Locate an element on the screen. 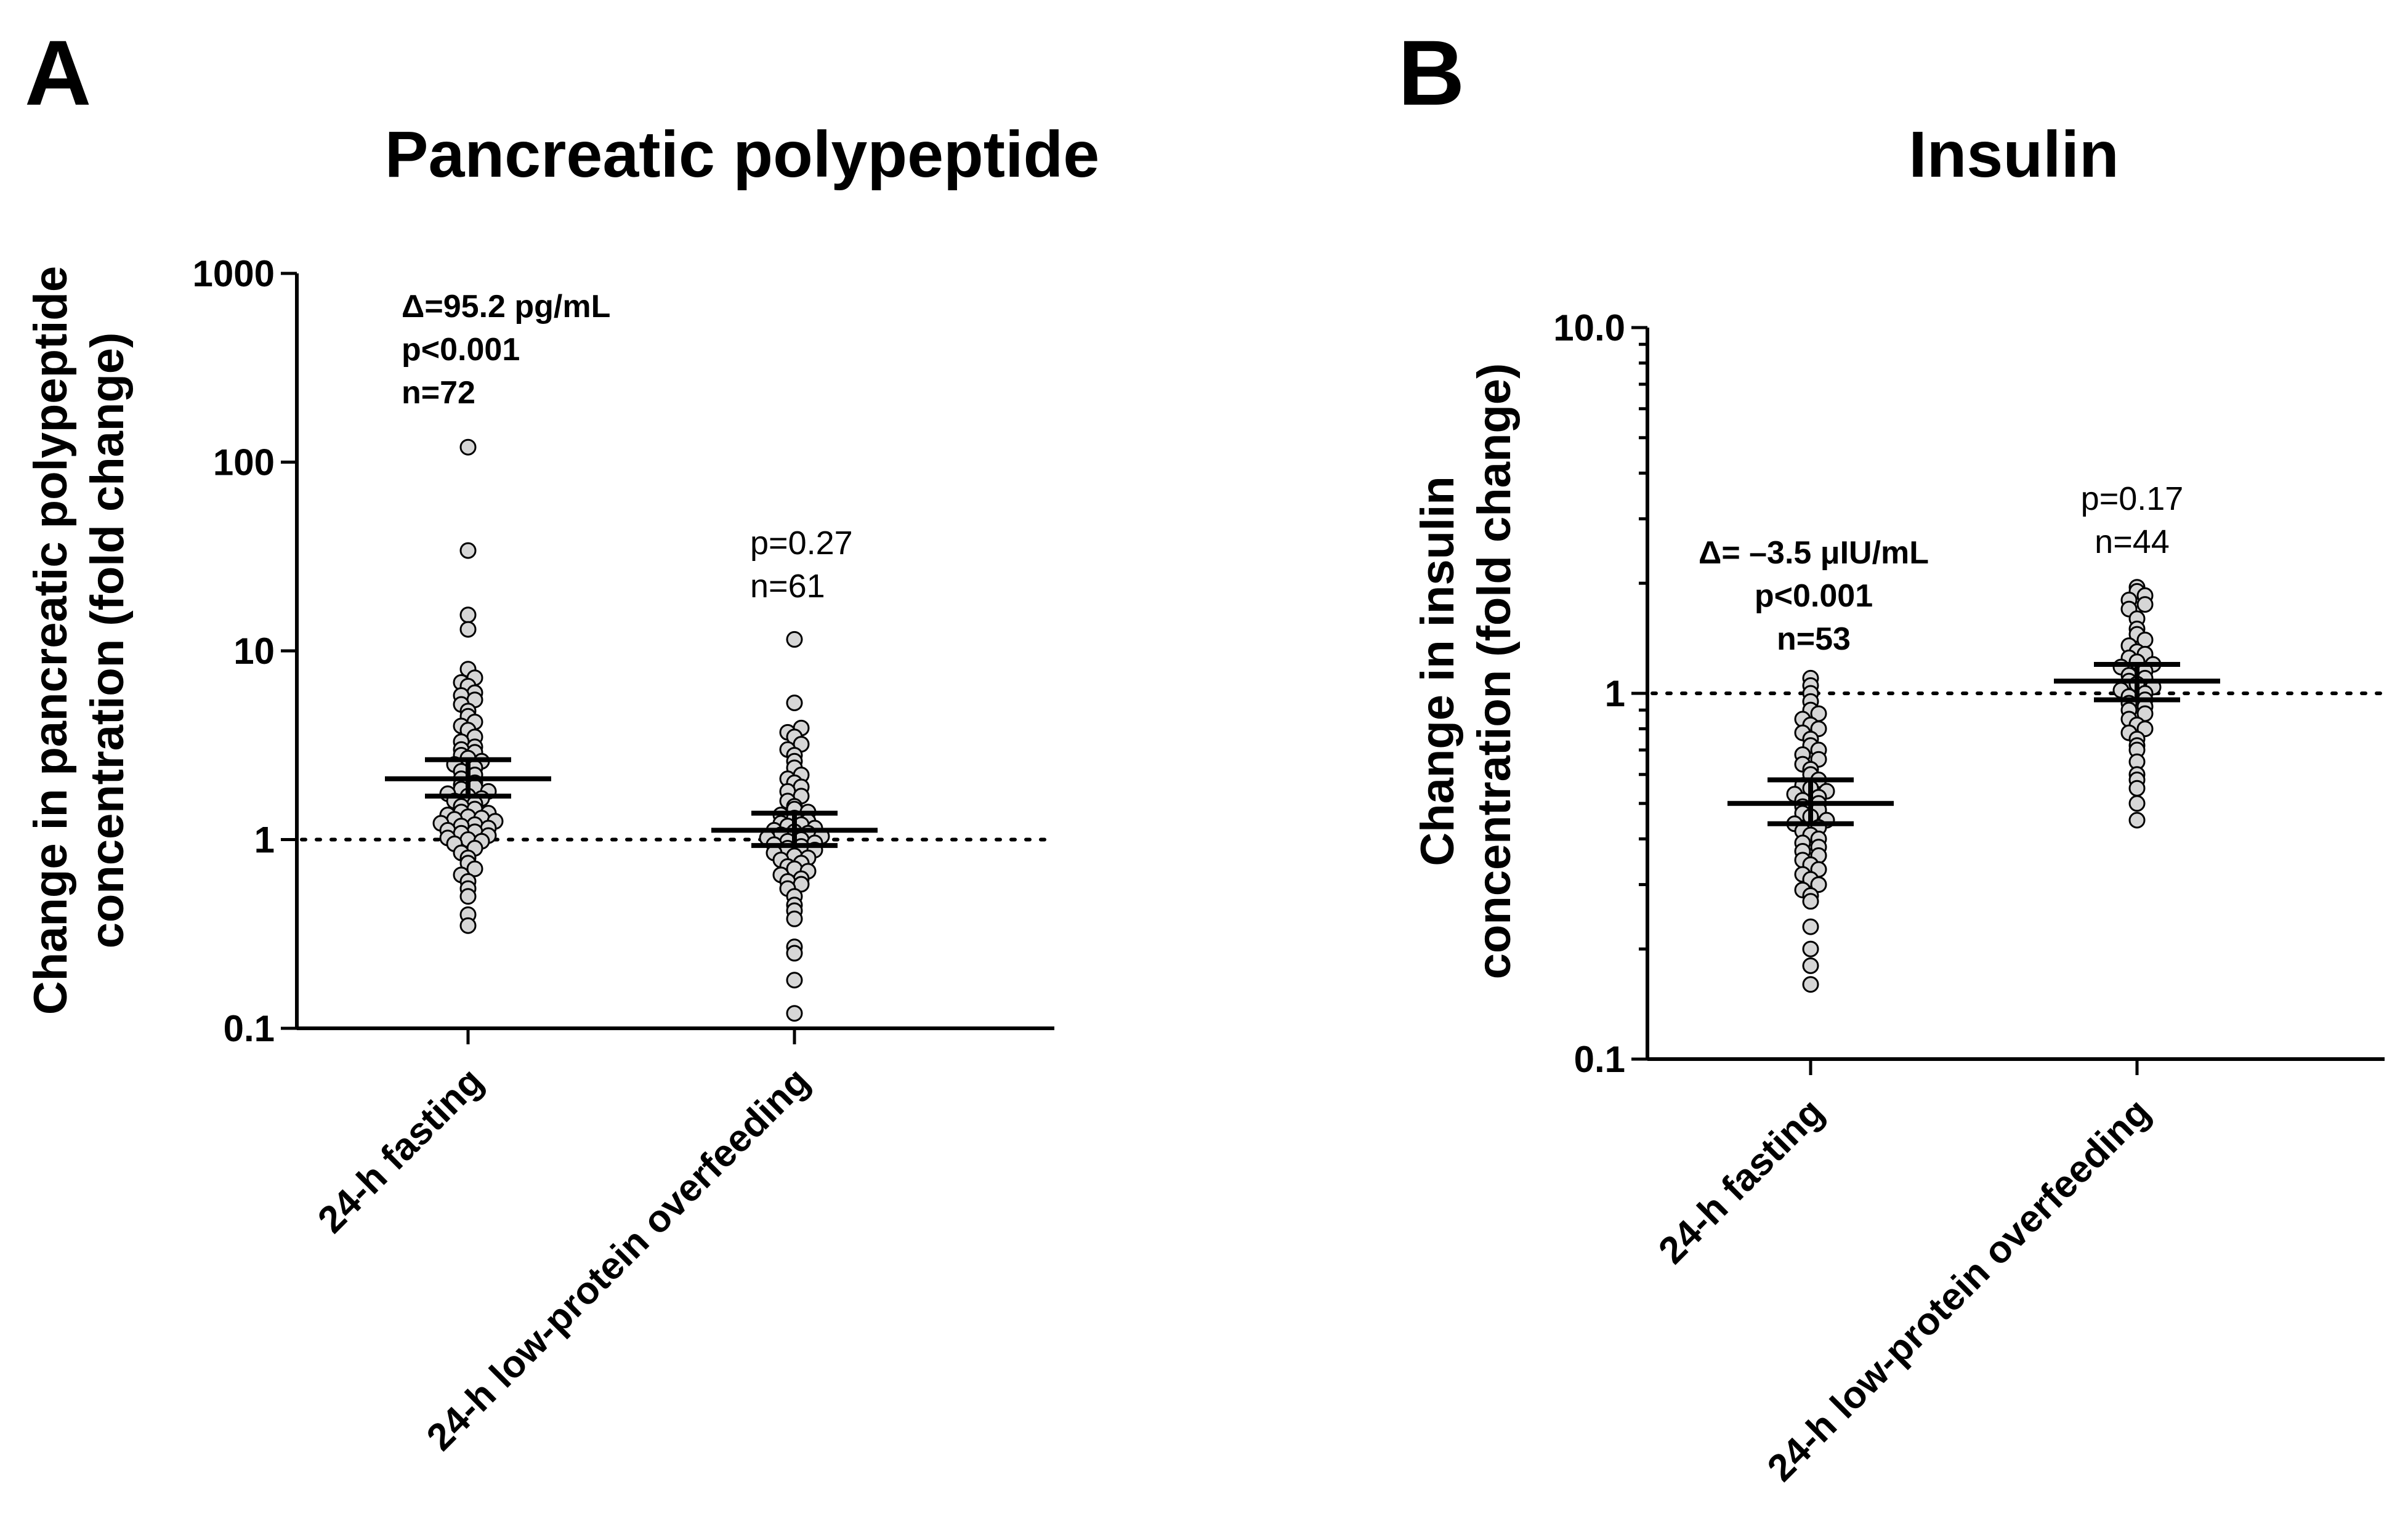  a-tick-label: 0.1 is located at coordinates (249, 1028).